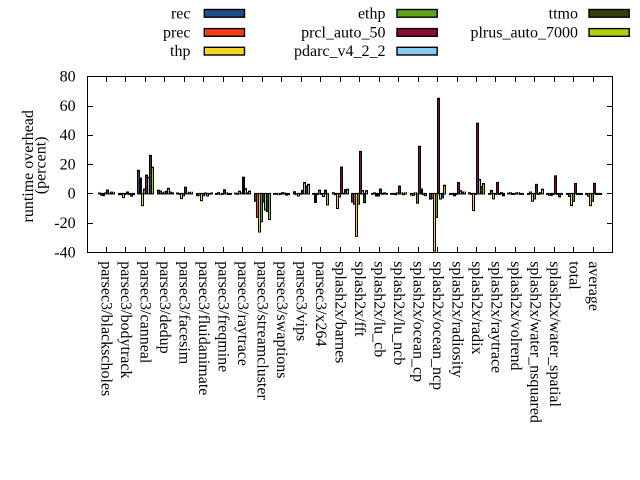  Describe the element at coordinates (184, 313) in the screenshot. I see `svg-text: parsec3/facesim` at that location.